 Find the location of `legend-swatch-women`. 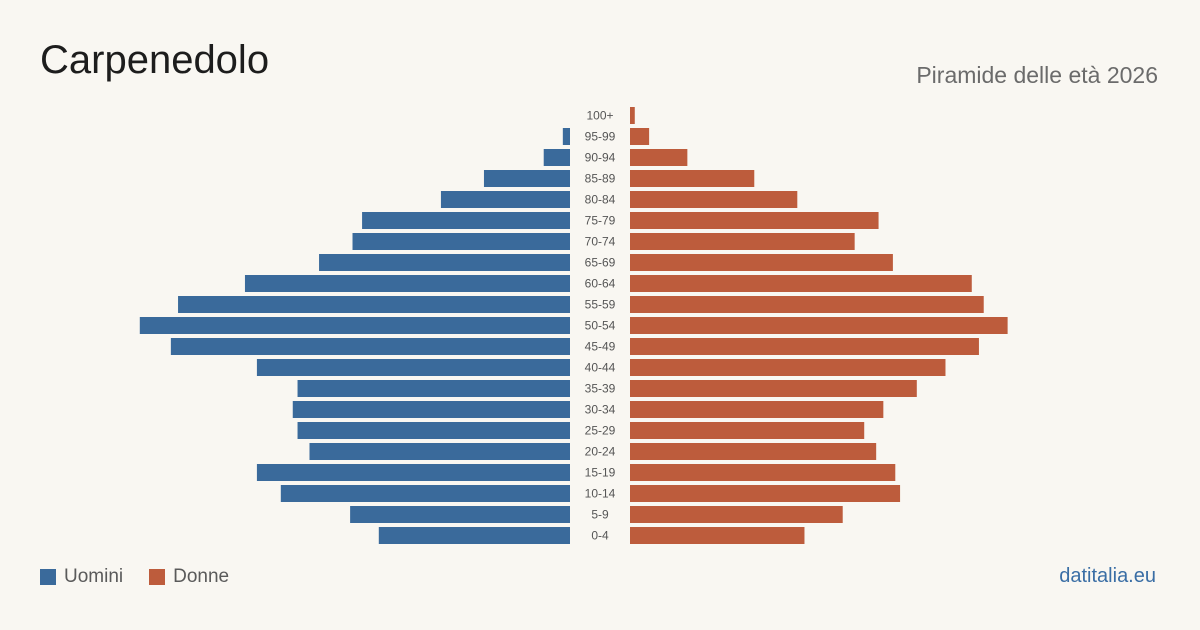

legend-swatch-women is located at coordinates (157, 577).